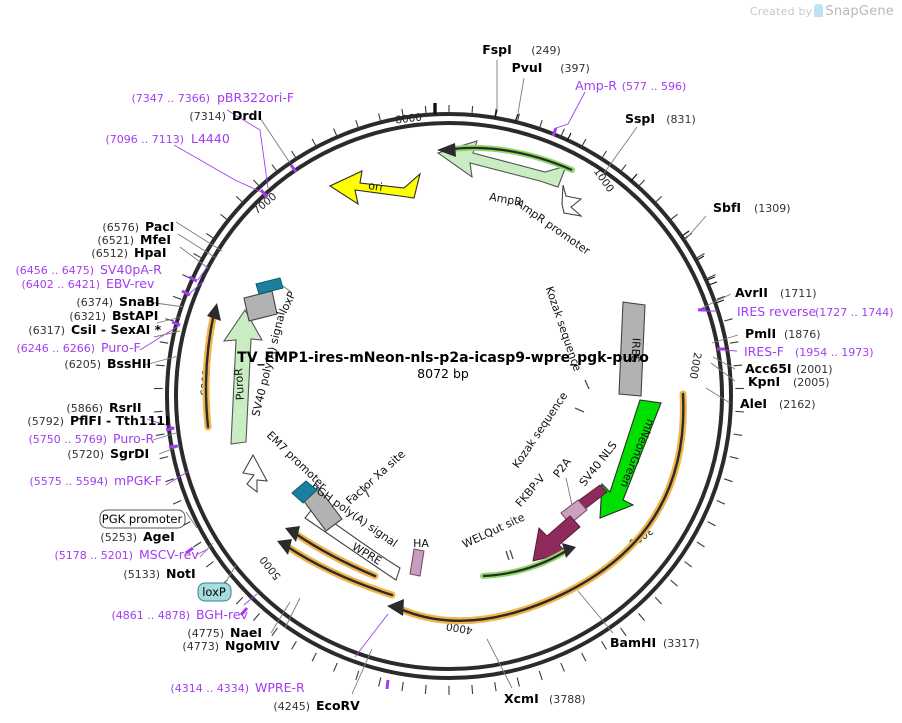 The height and width of the screenshot is (723, 902). Describe the element at coordinates (84, 408) in the screenshot. I see `enzyme-pos-rsrii: (5866)` at that location.